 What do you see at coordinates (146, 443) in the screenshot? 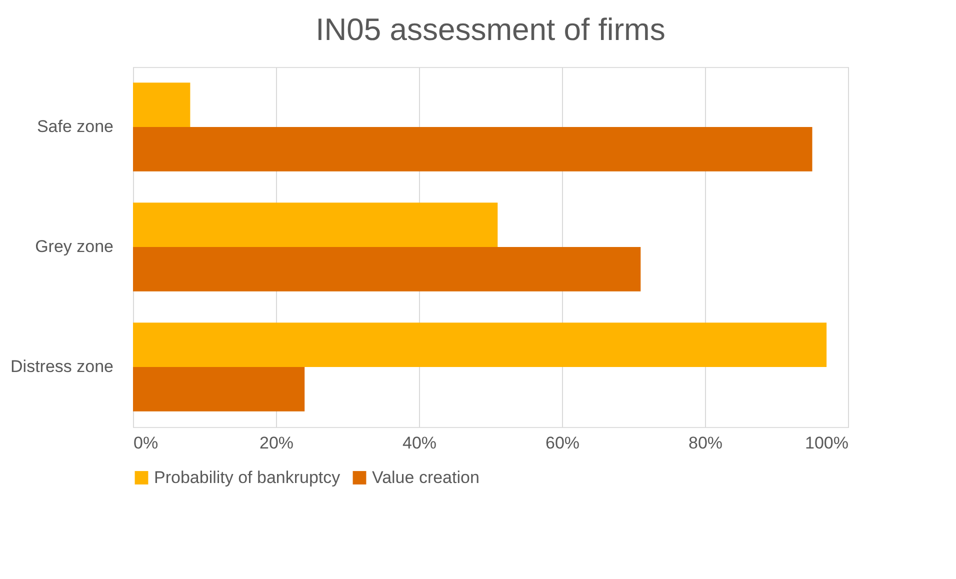
I see `x-tick-label: 0%` at bounding box center [146, 443].